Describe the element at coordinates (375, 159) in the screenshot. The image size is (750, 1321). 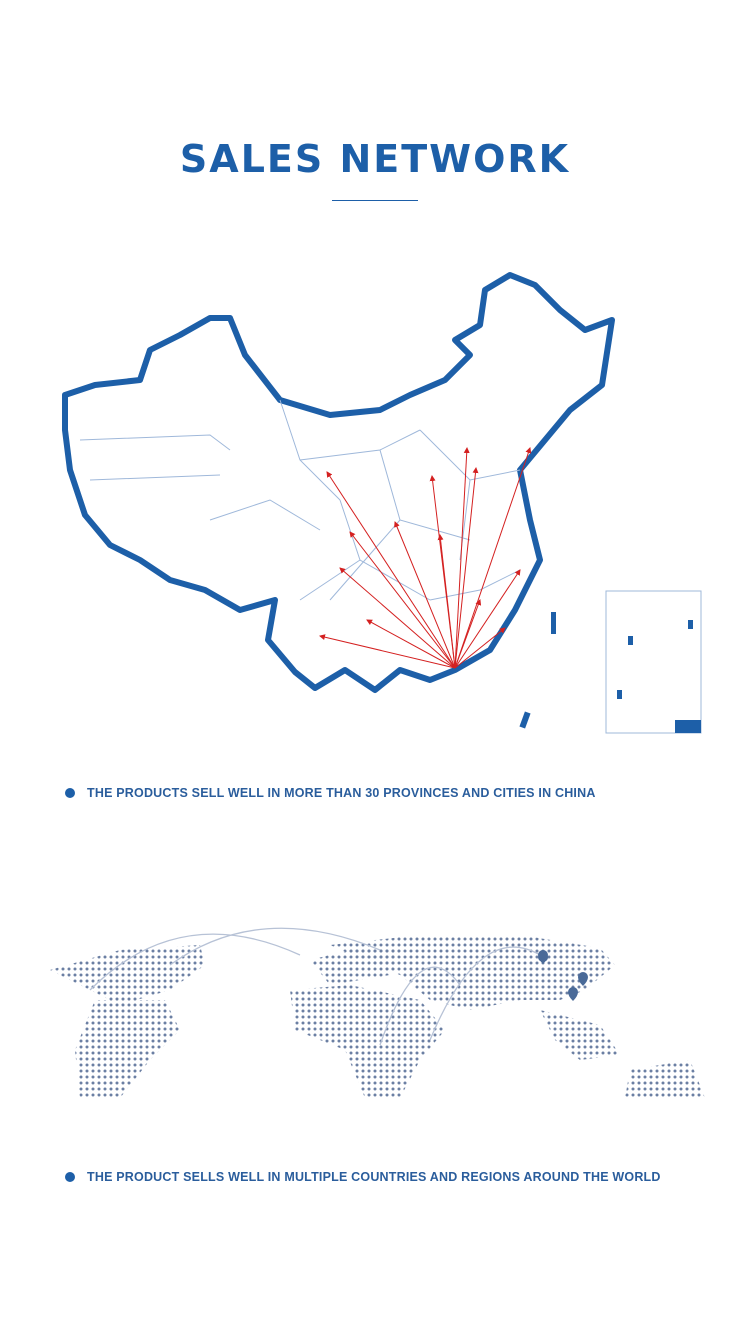
I see `page-title: SALES NETWORK` at that location.